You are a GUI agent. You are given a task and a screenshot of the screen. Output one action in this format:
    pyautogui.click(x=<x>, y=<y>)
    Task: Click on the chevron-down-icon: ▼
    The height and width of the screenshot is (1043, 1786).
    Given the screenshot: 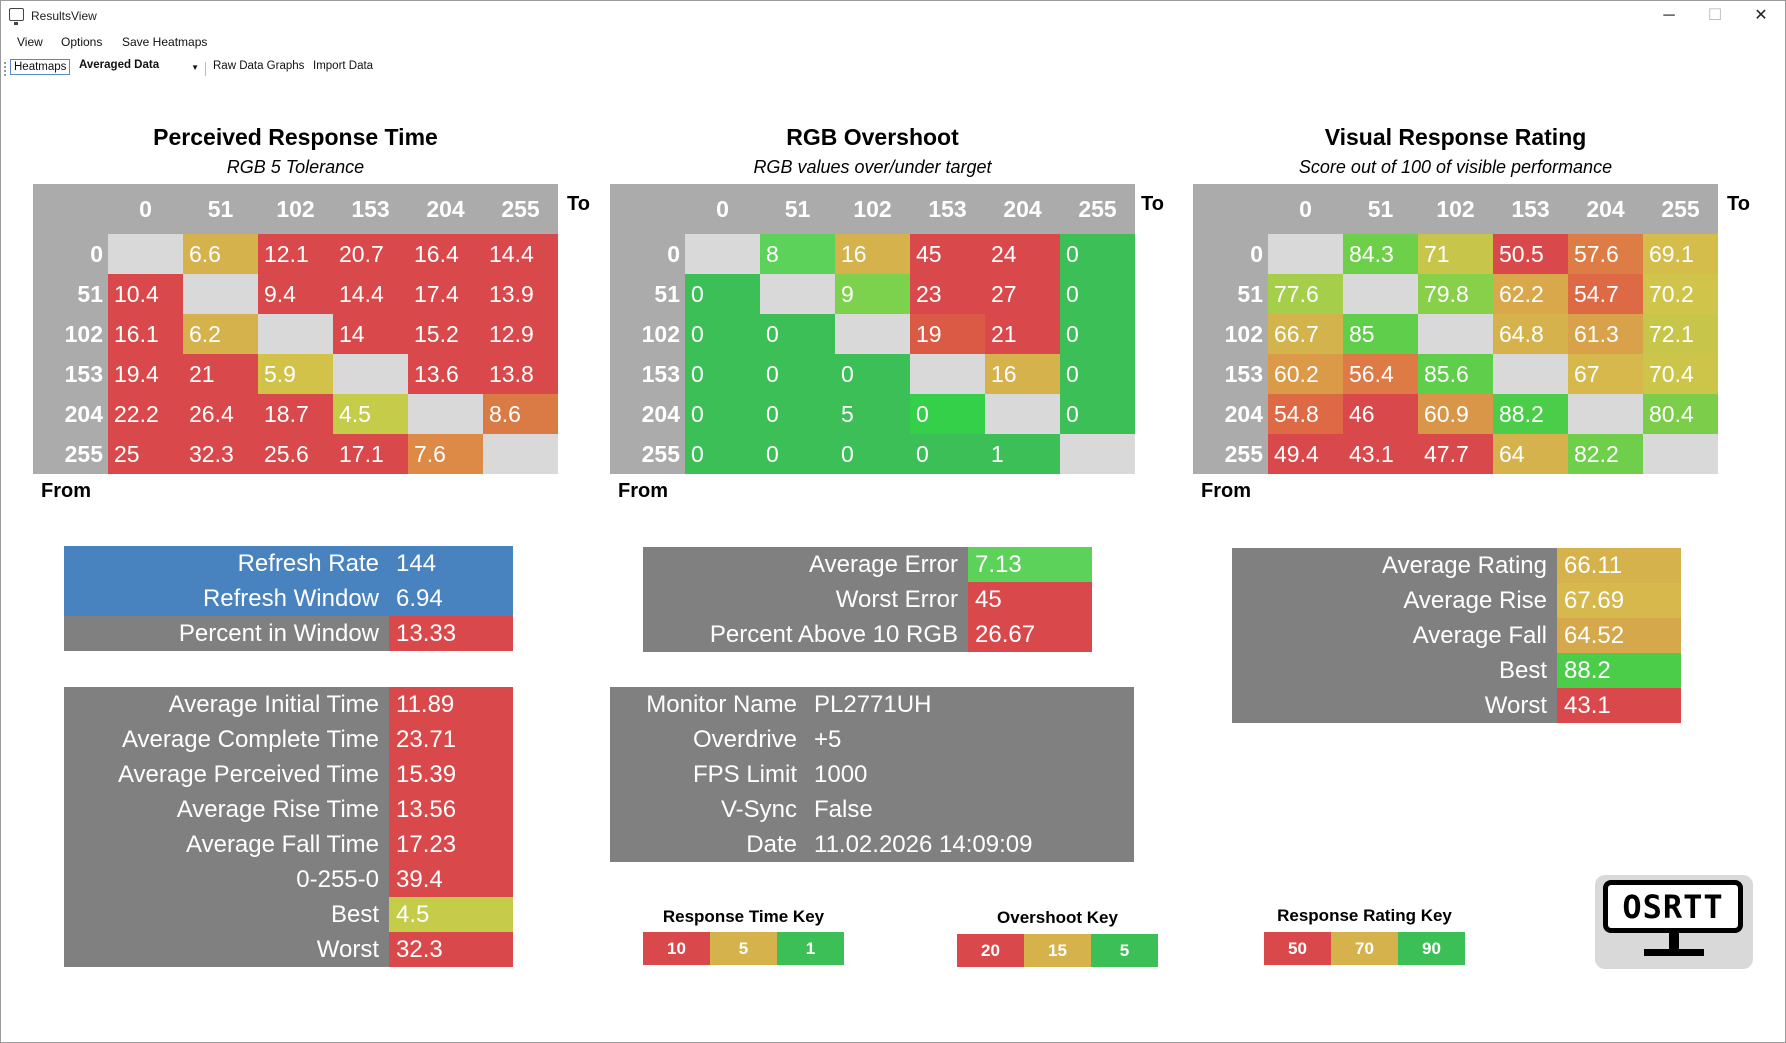 What is the action you would take?
    pyautogui.click(x=195, y=67)
    